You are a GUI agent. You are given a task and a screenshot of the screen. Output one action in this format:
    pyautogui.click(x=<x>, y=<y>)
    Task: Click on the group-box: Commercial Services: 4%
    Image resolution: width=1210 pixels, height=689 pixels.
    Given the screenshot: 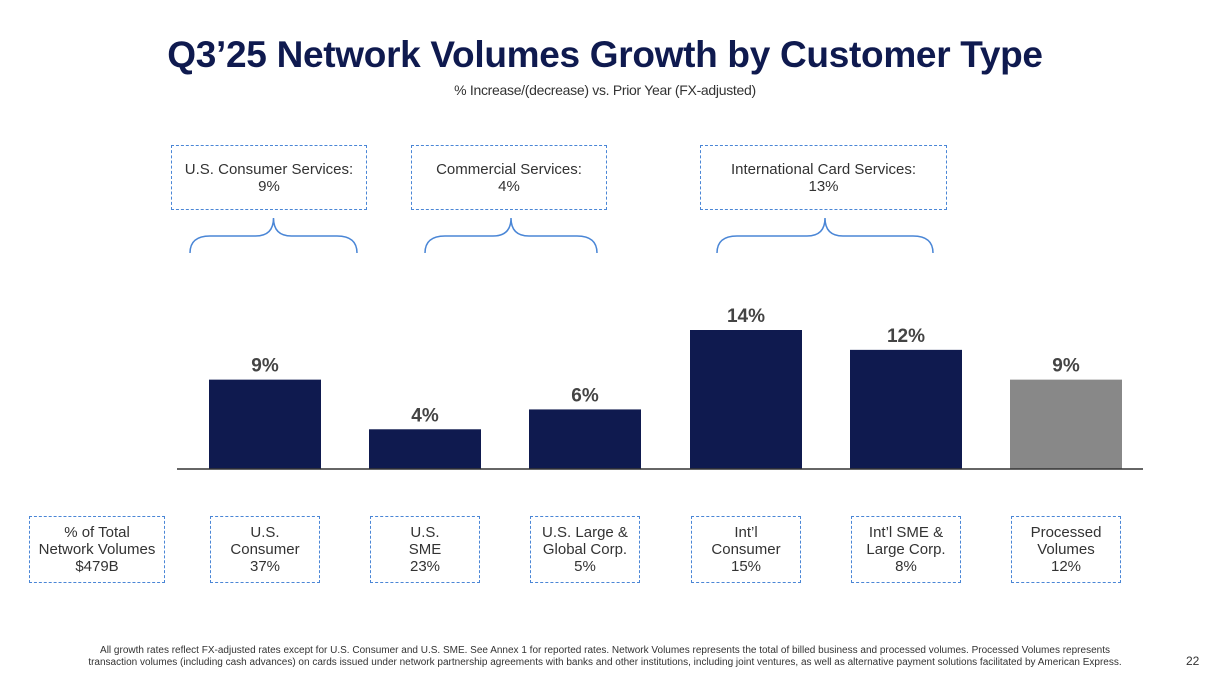 What is the action you would take?
    pyautogui.click(x=509, y=177)
    